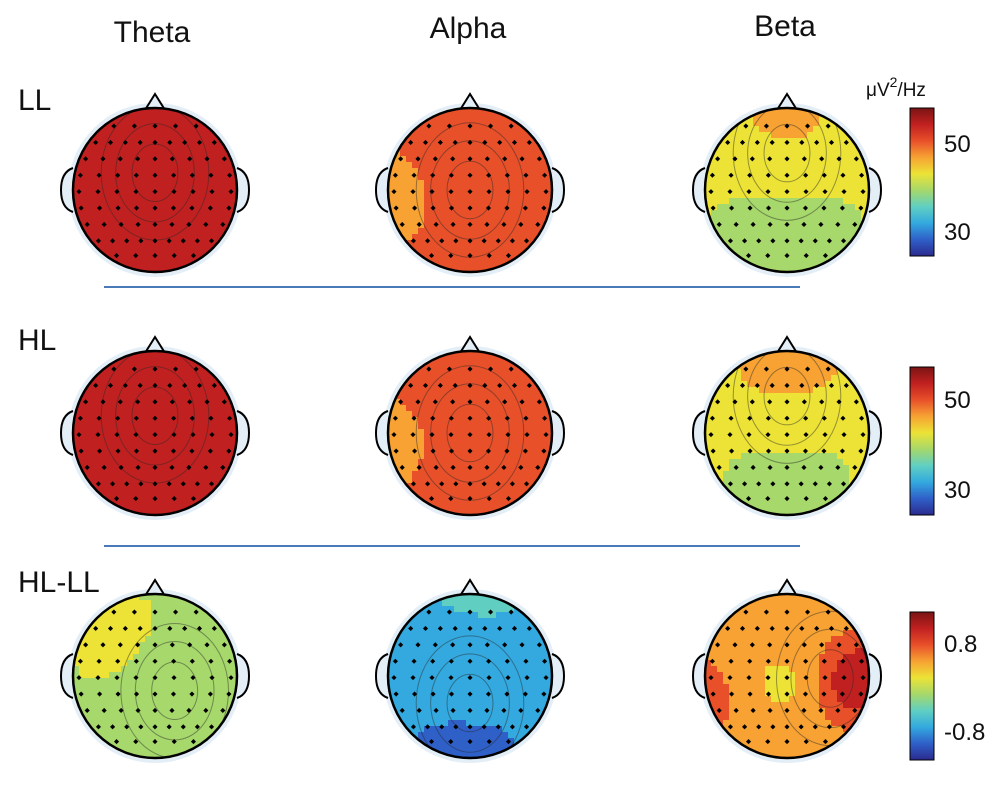 The width and height of the screenshot is (1000, 789). Describe the element at coordinates (470, 427) in the screenshot. I see `head-map-HL-alpha` at that location.